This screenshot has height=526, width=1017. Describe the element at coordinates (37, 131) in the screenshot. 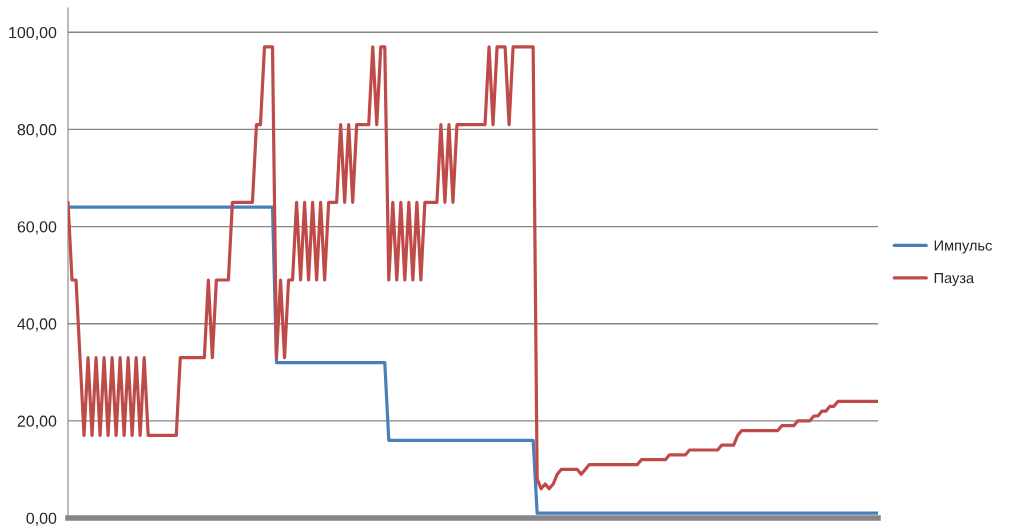

I see `y-tick-label: 80,00` at that location.